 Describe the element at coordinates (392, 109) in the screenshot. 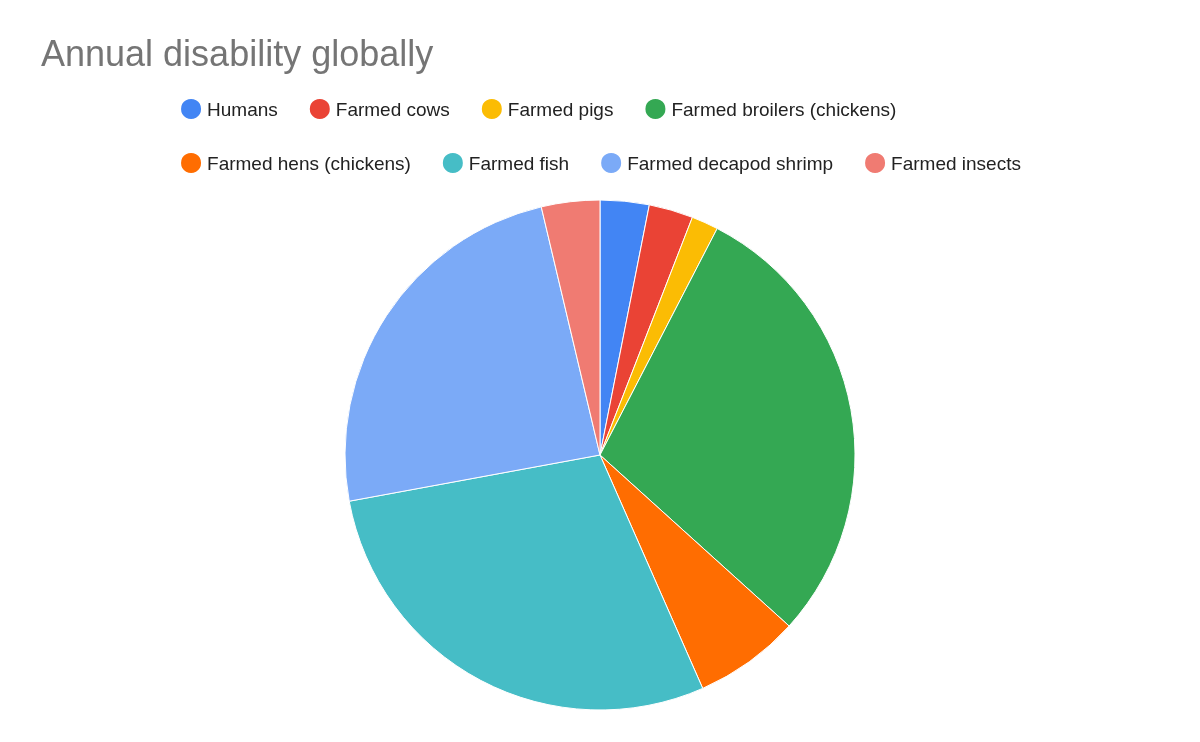

I see `legend-label: Farmed cows` at that location.